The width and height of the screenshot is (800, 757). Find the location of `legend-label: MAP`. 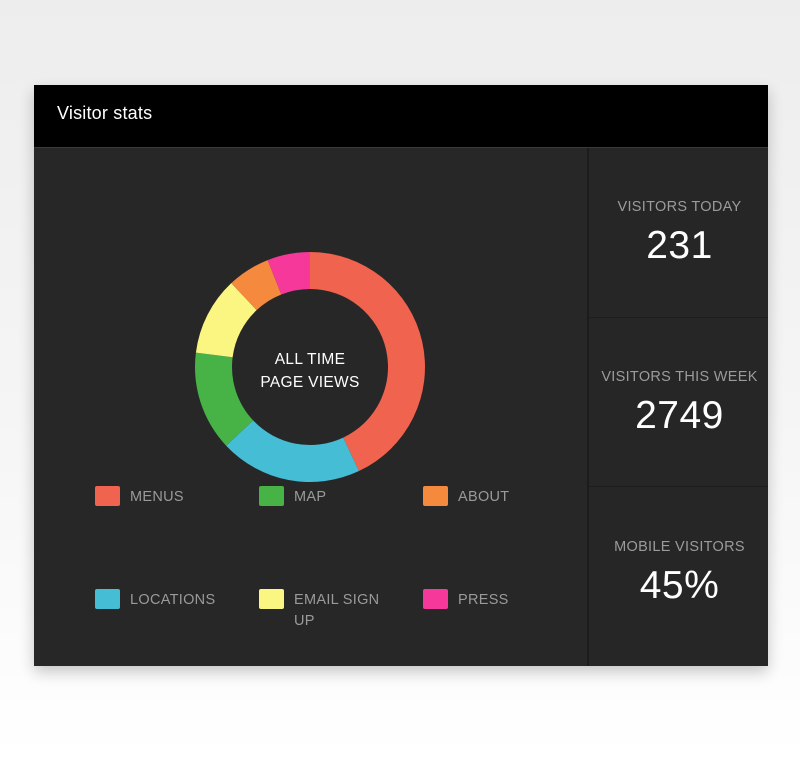

legend-label: MAP is located at coordinates (310, 497).